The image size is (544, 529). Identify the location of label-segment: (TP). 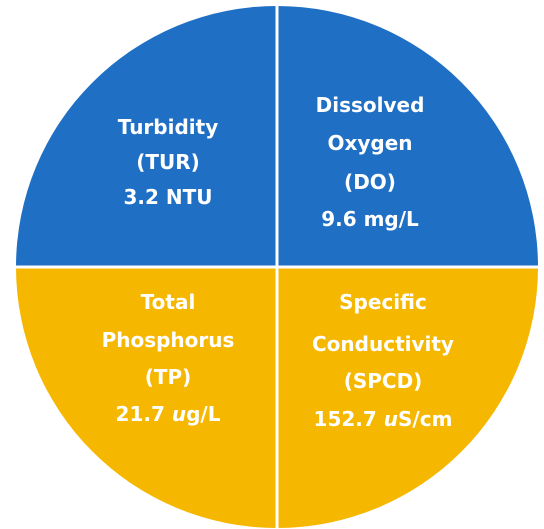
(168, 377).